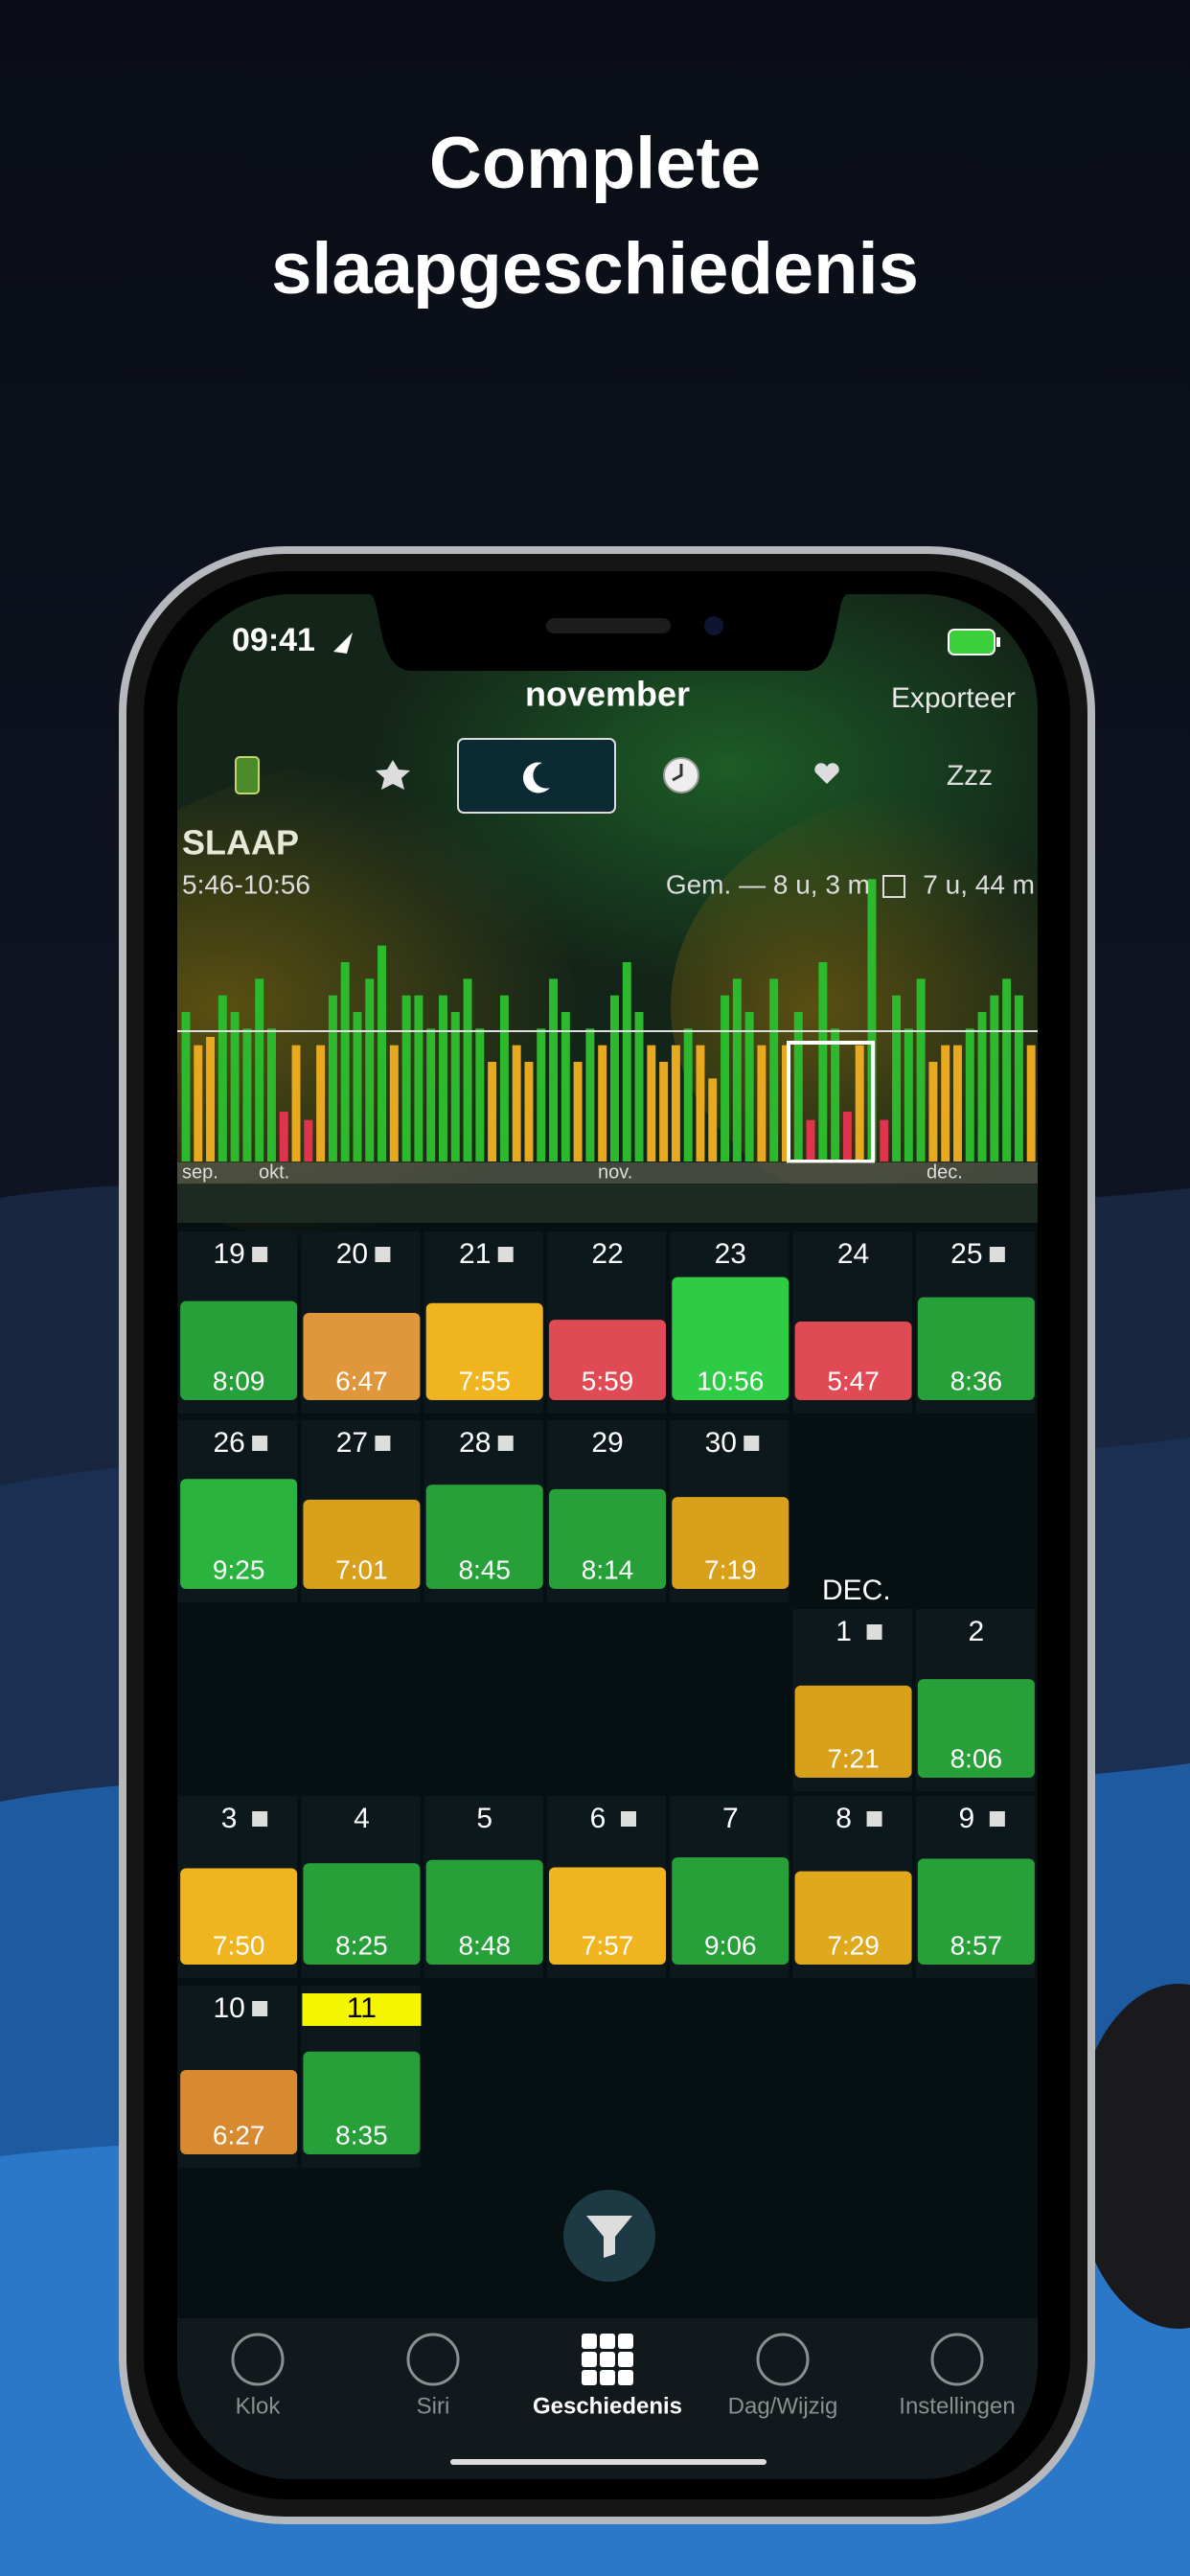 This screenshot has height=2576, width=1190. I want to click on tab-item: Siri, so click(433, 2376).